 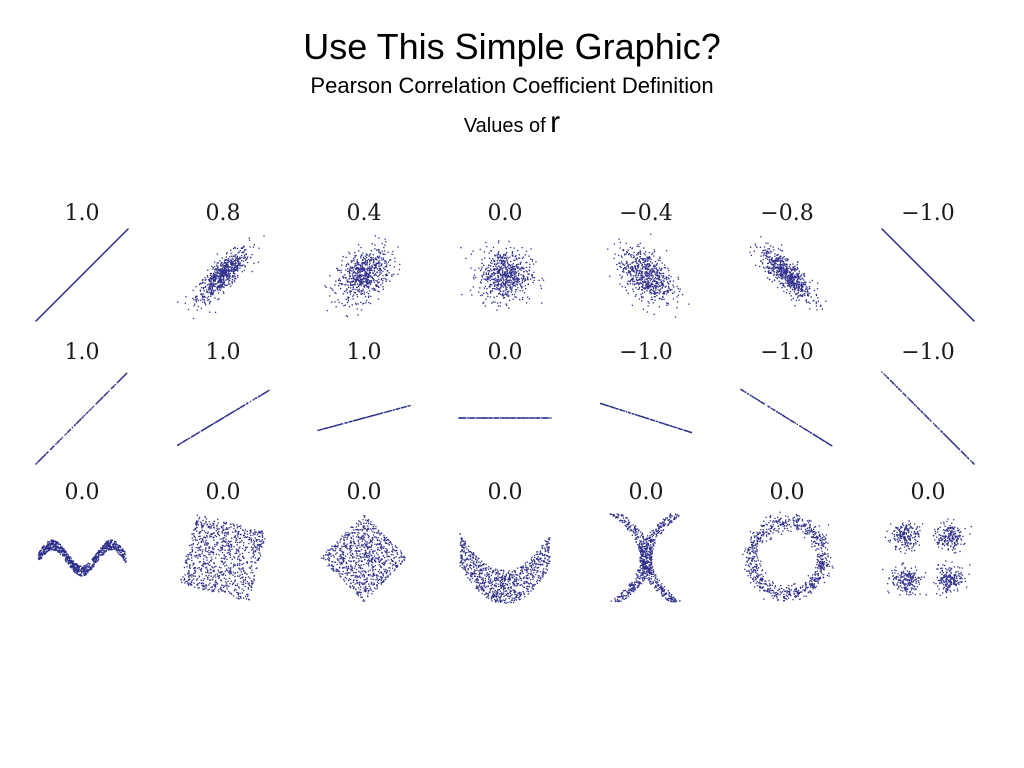 I want to click on values-of-r-caption: Values of r, so click(x=512, y=125).